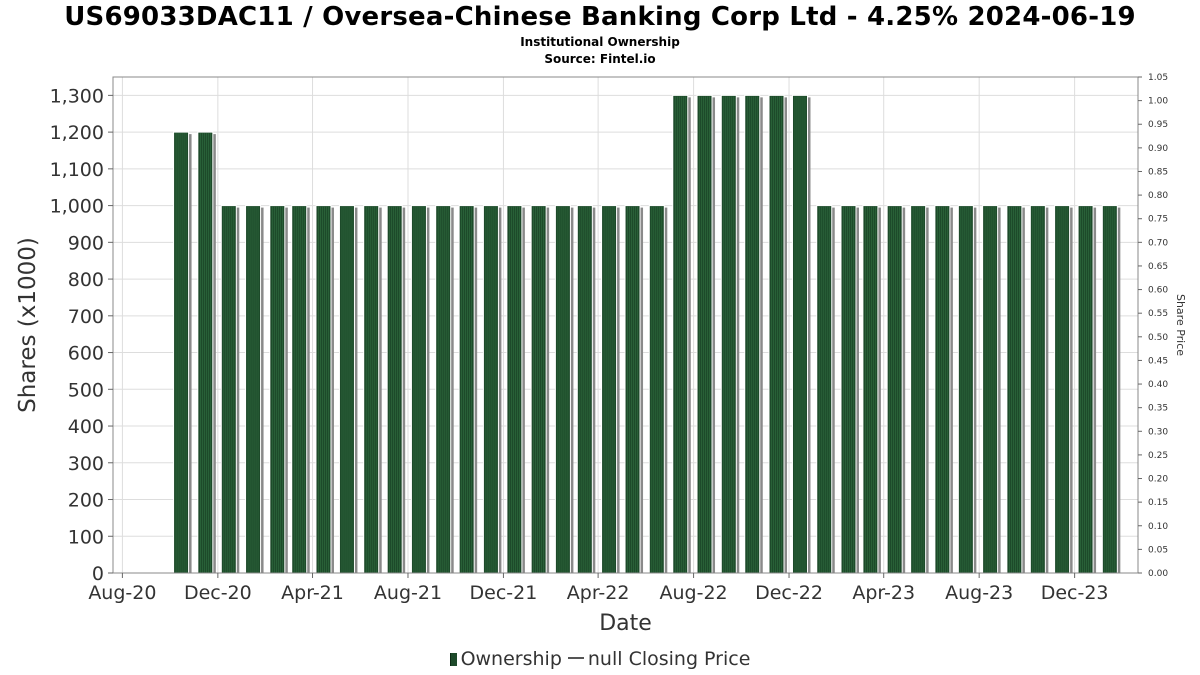 The height and width of the screenshot is (675, 1200). I want to click on y-tick-label: 400, so click(86, 427).